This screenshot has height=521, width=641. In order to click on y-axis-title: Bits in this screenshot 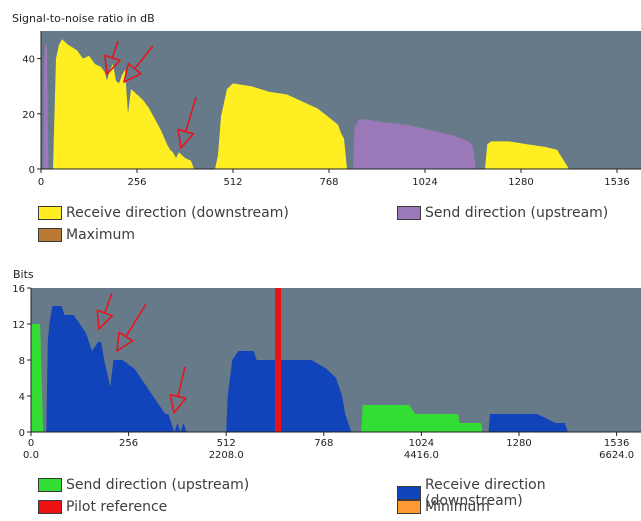, I will do `click(23, 274)`.